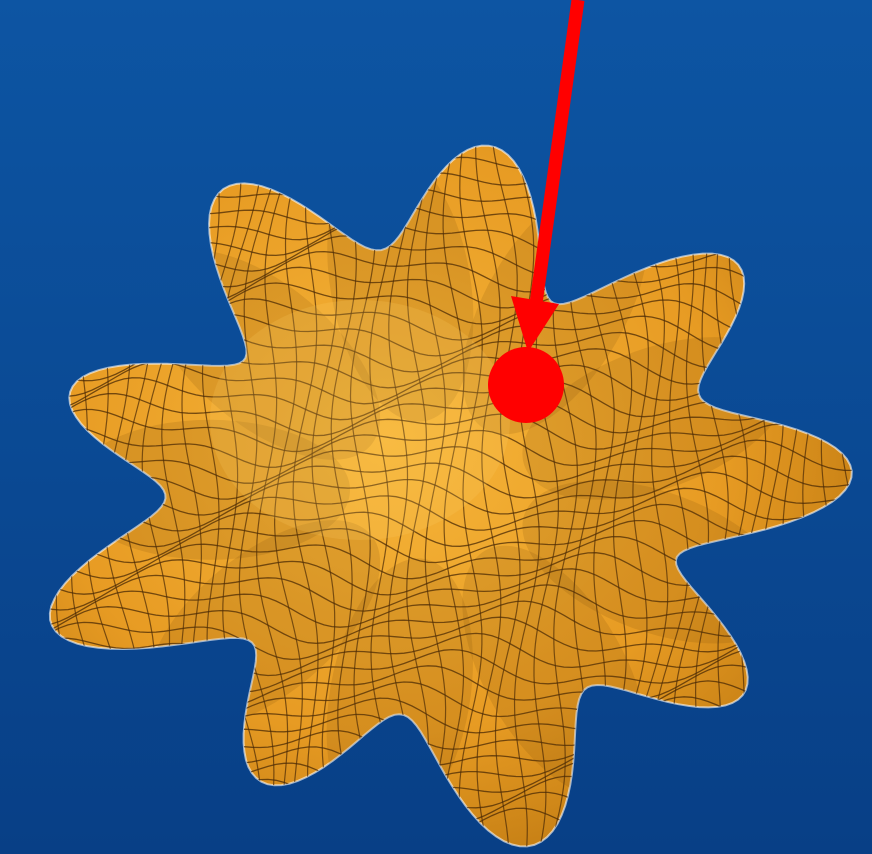  I want to click on lobe-shadow, so click(210, 489).